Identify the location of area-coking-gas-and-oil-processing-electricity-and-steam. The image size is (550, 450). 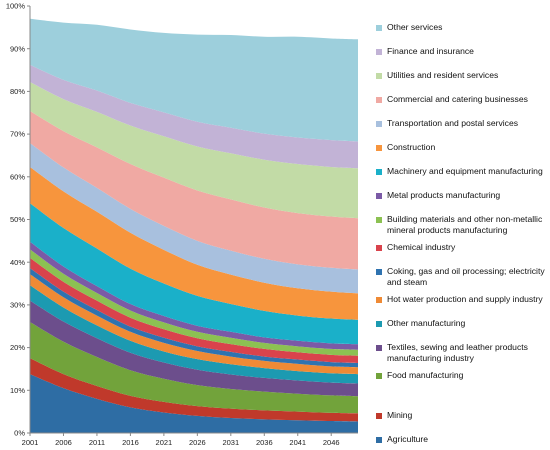
(194, 318).